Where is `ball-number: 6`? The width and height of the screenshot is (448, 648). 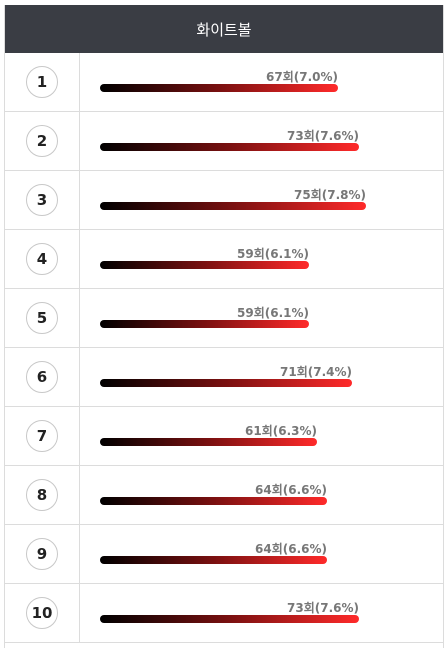 ball-number: 6 is located at coordinates (42, 377).